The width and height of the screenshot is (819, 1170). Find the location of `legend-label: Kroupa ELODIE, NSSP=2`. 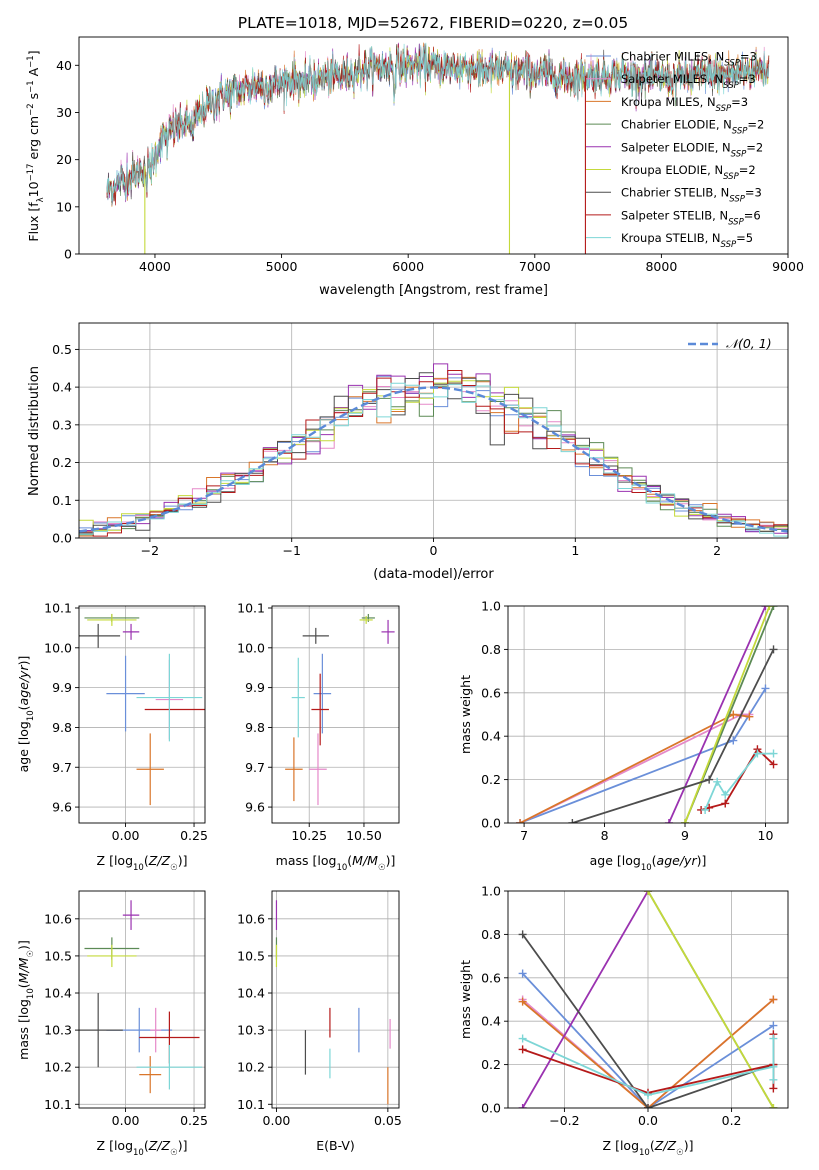

legend-label: Kroupa ELODIE, NSSP=2 is located at coordinates (688, 172).